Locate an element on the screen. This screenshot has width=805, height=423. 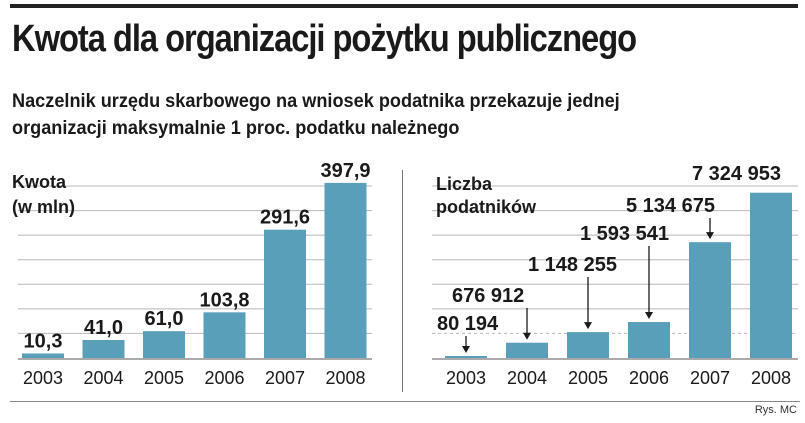
chart-divider is located at coordinates (402, 281).